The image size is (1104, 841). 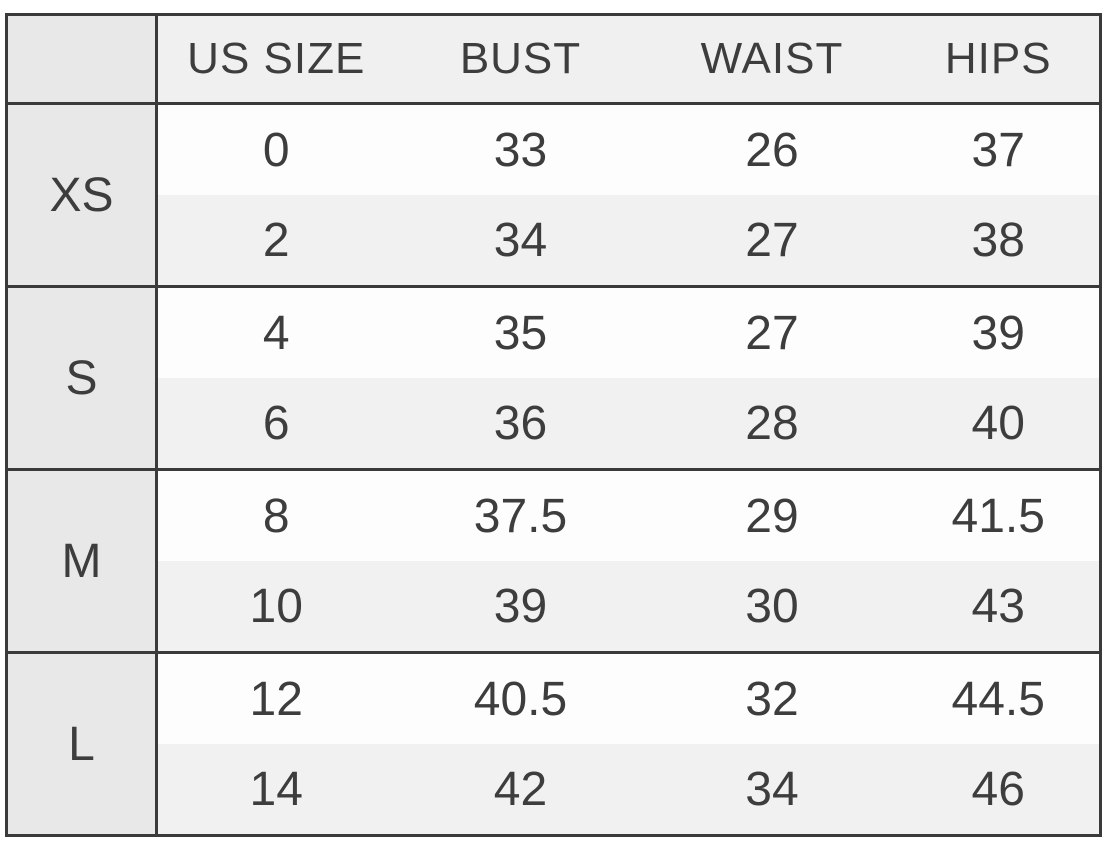 I want to click on table-cell: 12, so click(x=275, y=698).